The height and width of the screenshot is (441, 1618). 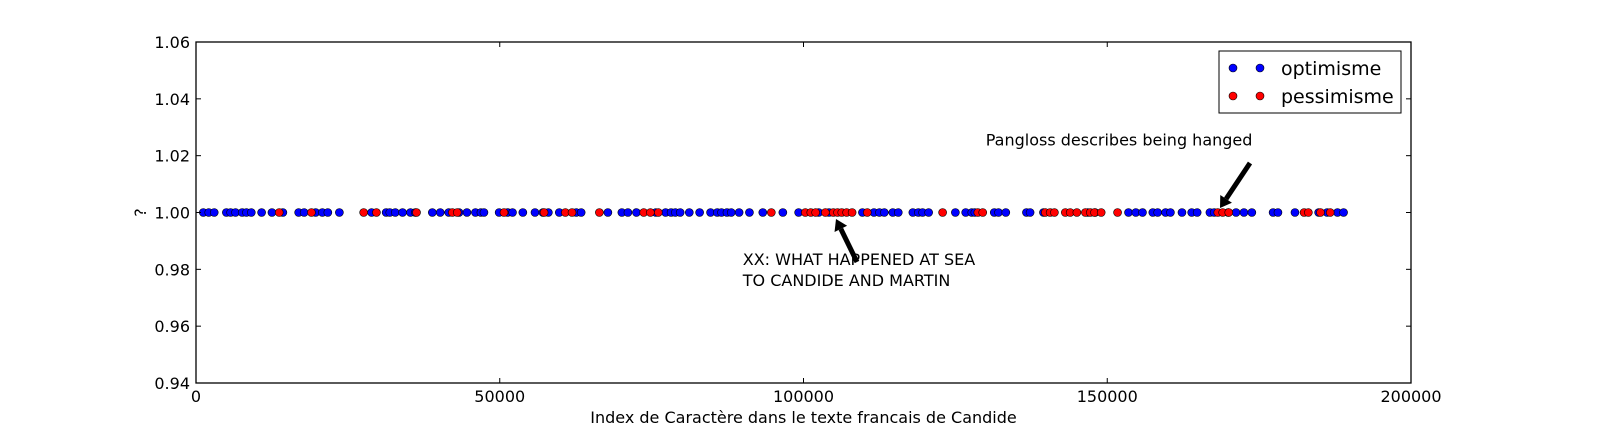 I want to click on annotation-text: TO CANDIDE AND MARTIN, so click(x=846, y=280).